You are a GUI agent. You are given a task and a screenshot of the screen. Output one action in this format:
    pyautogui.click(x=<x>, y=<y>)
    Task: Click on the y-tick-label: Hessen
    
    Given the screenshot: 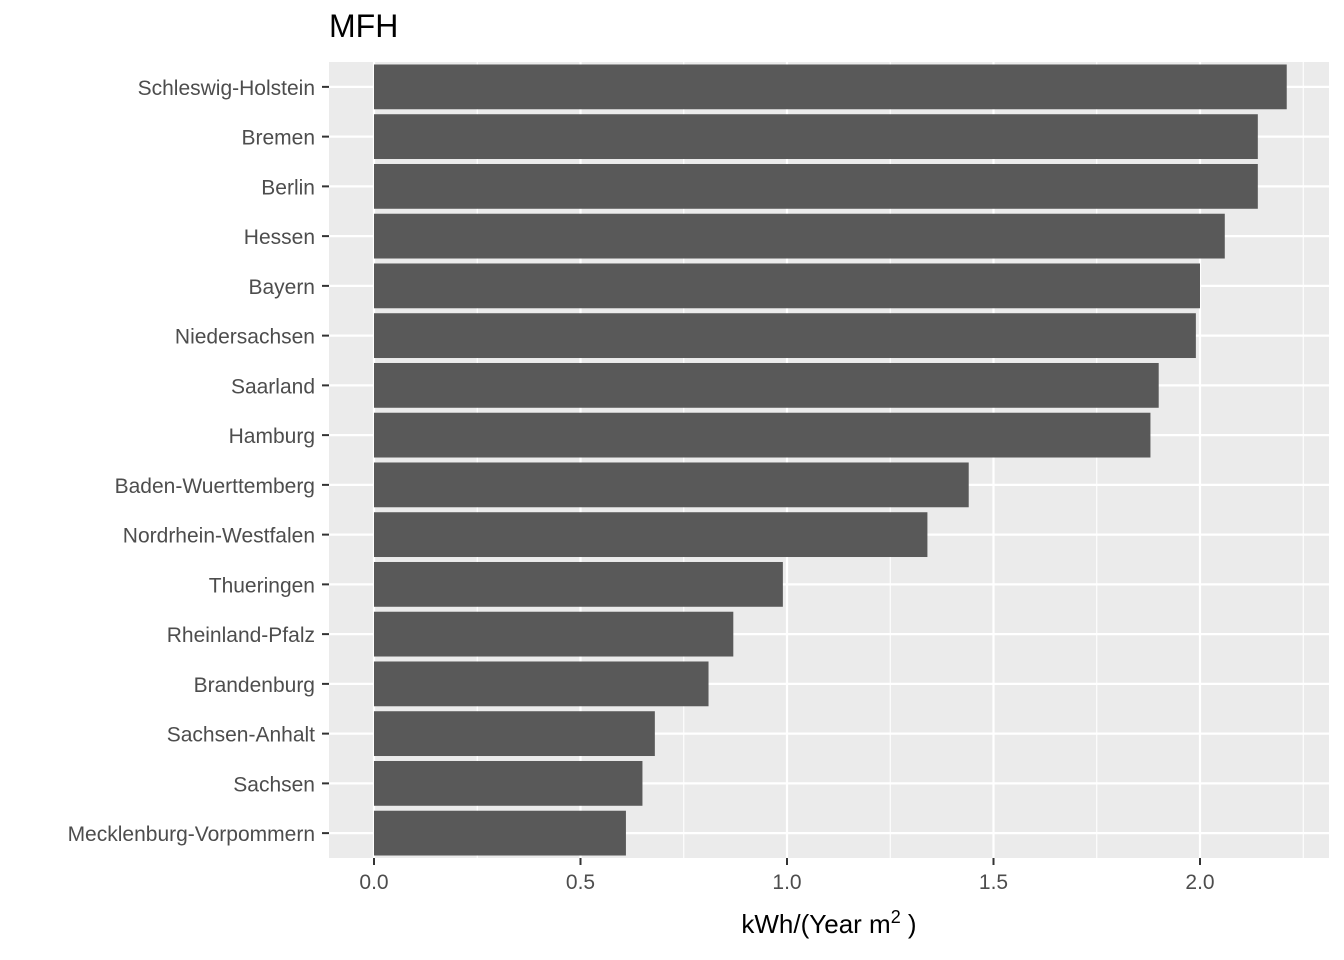 What is the action you would take?
    pyautogui.click(x=279, y=237)
    